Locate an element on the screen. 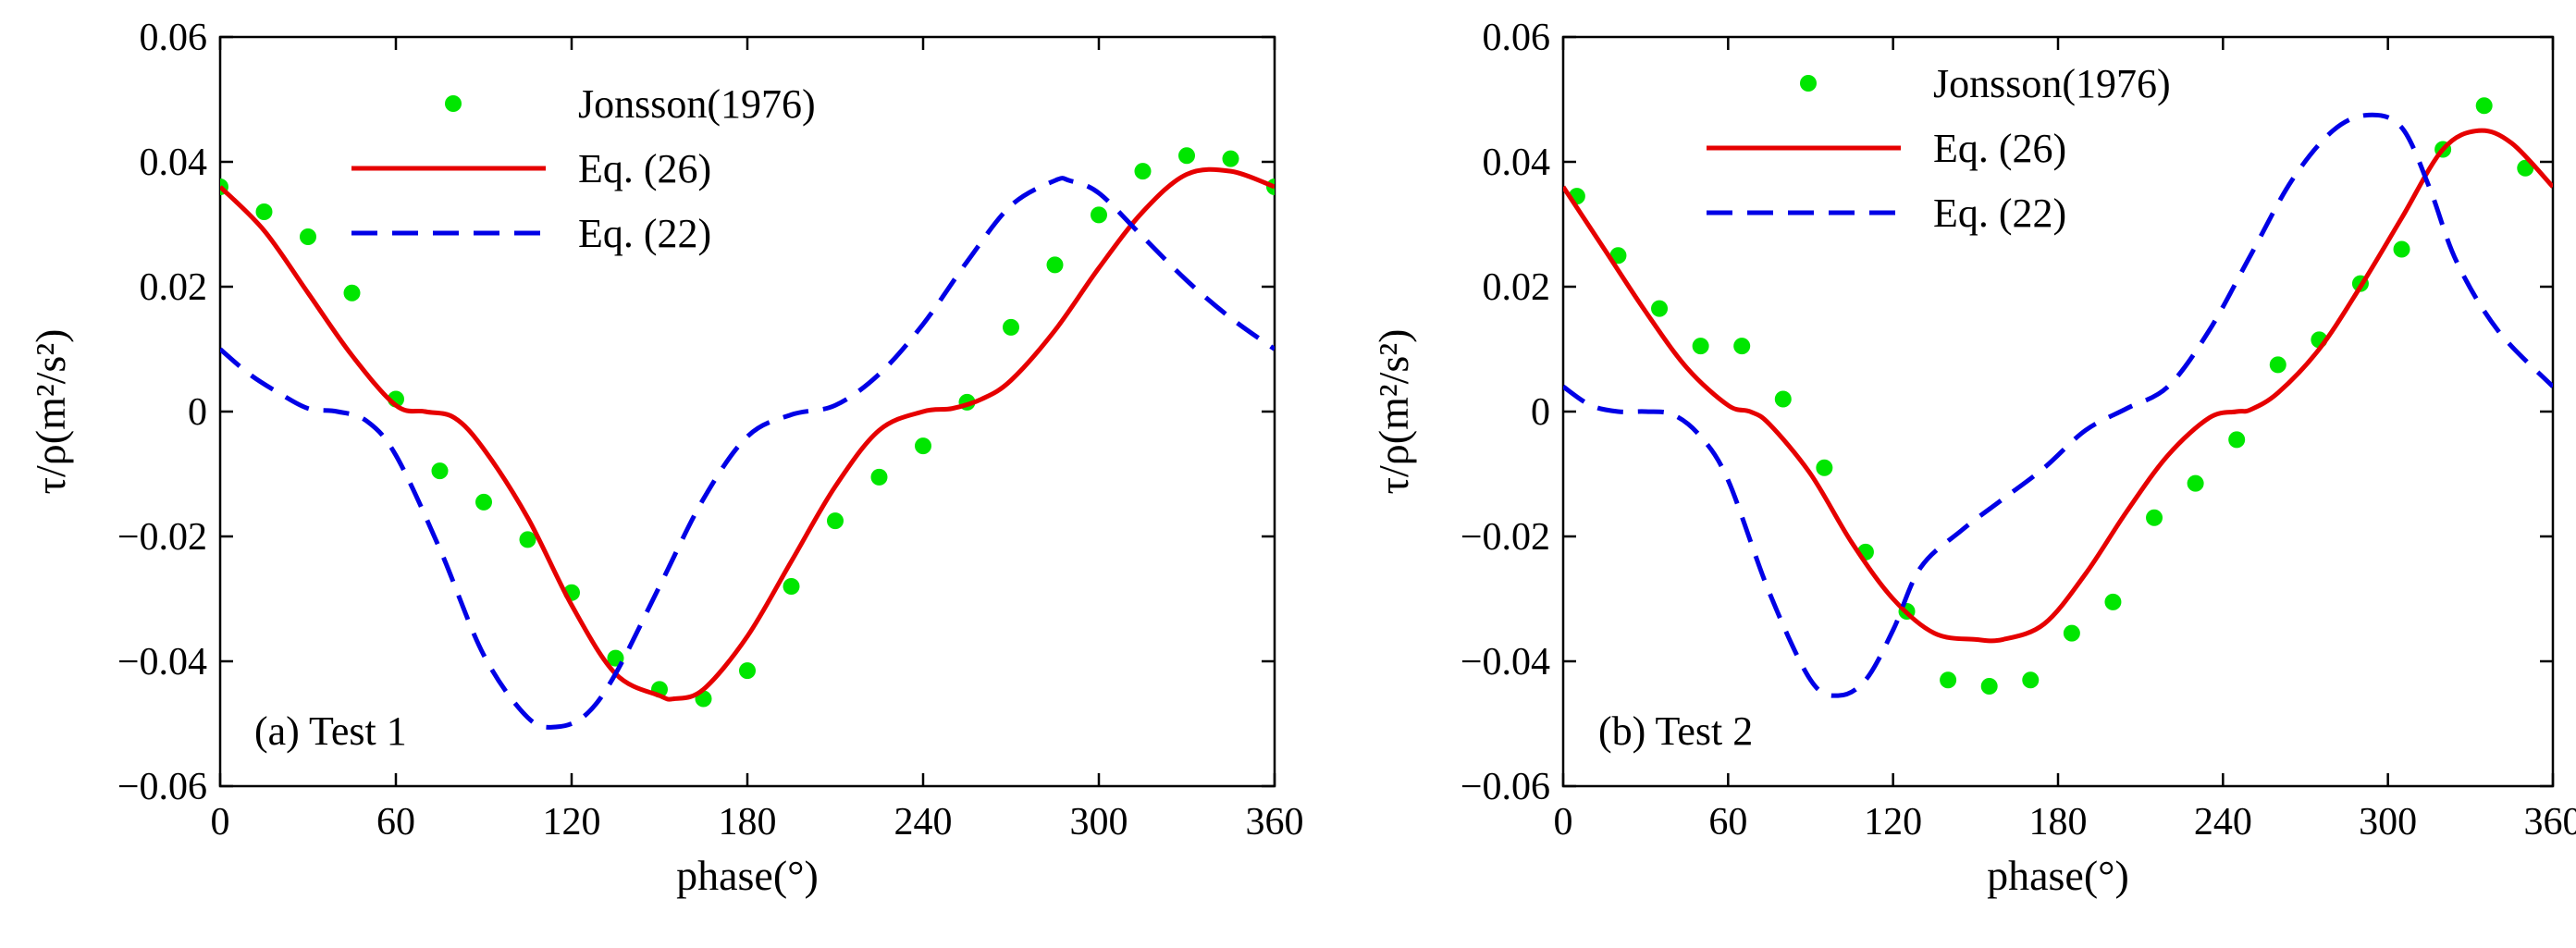  panel-label: (a) Test 1 is located at coordinates (330, 731).